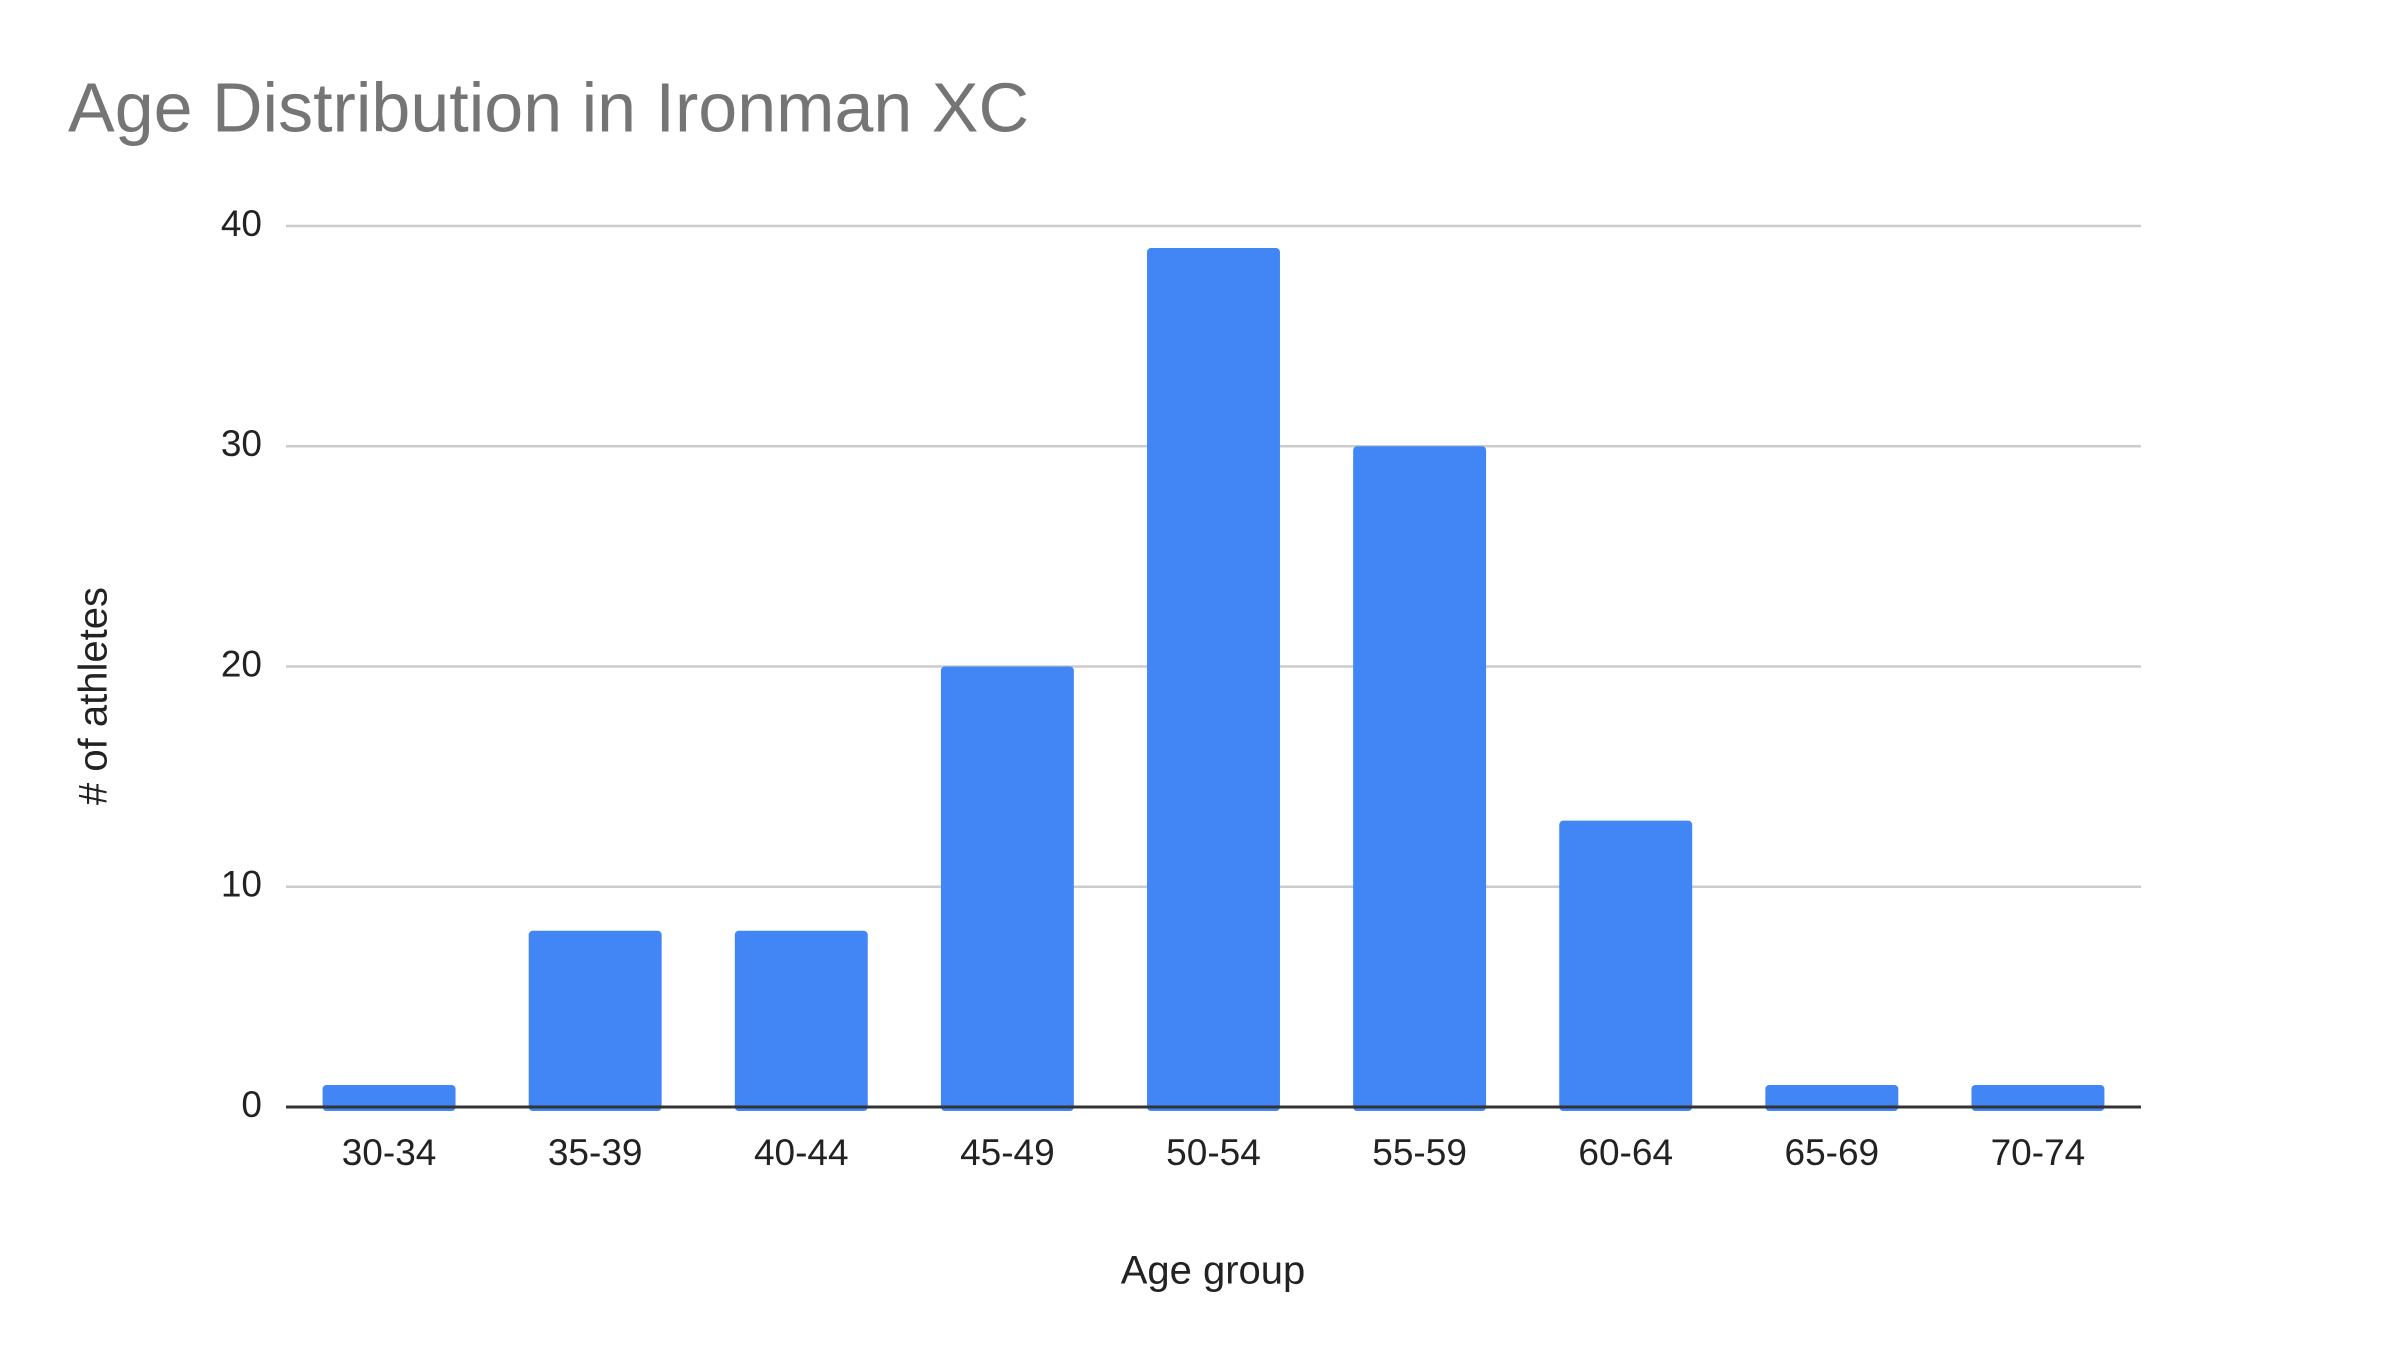  What do you see at coordinates (1832, 1152) in the screenshot?
I see `x-tick-label: 65-69` at bounding box center [1832, 1152].